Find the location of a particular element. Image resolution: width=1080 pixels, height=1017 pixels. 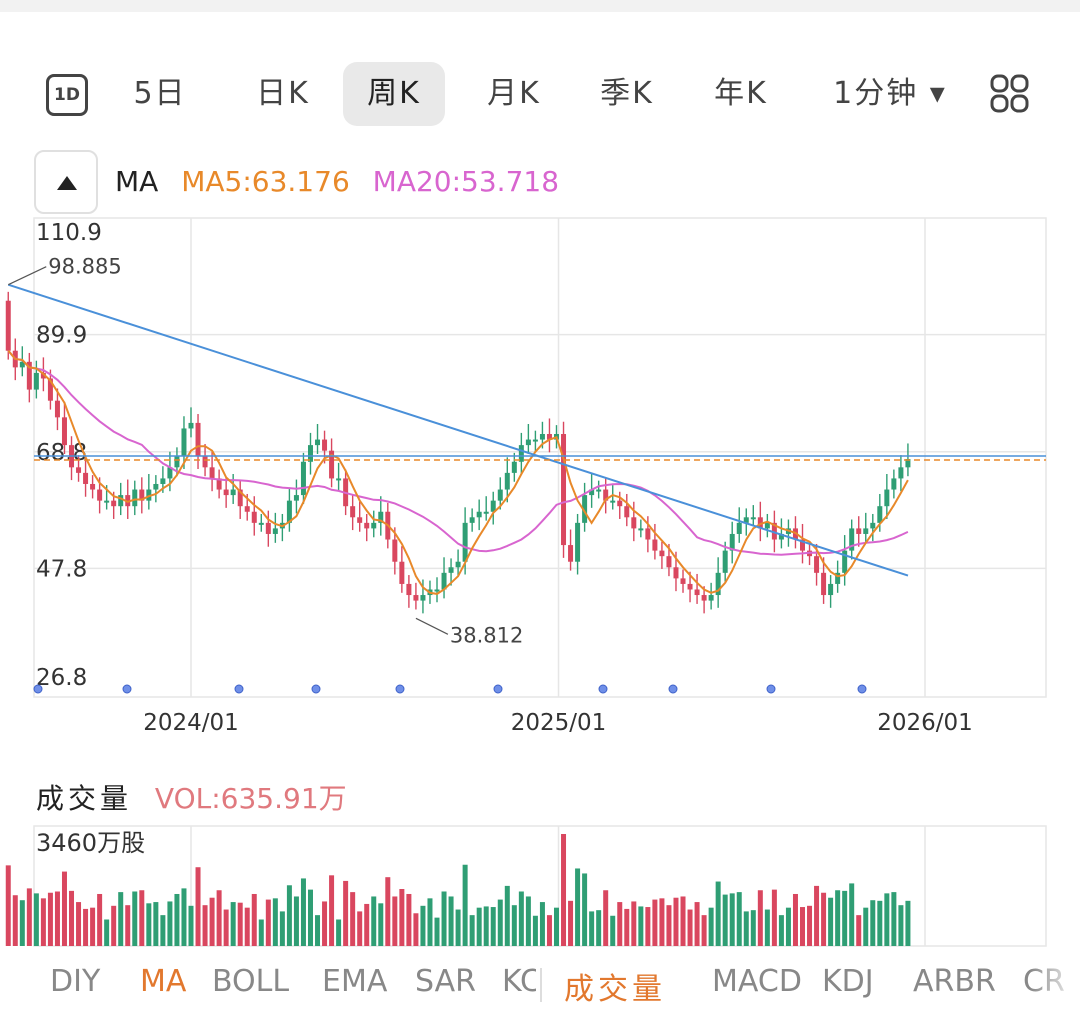

indicator-boll: BOLL is located at coordinates (251, 981).